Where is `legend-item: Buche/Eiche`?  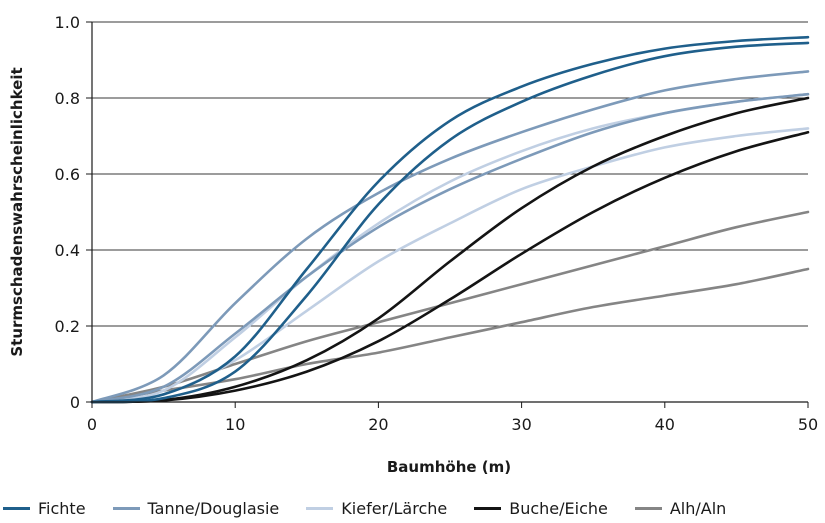 legend-item: Buche/Eiche is located at coordinates (541, 508).